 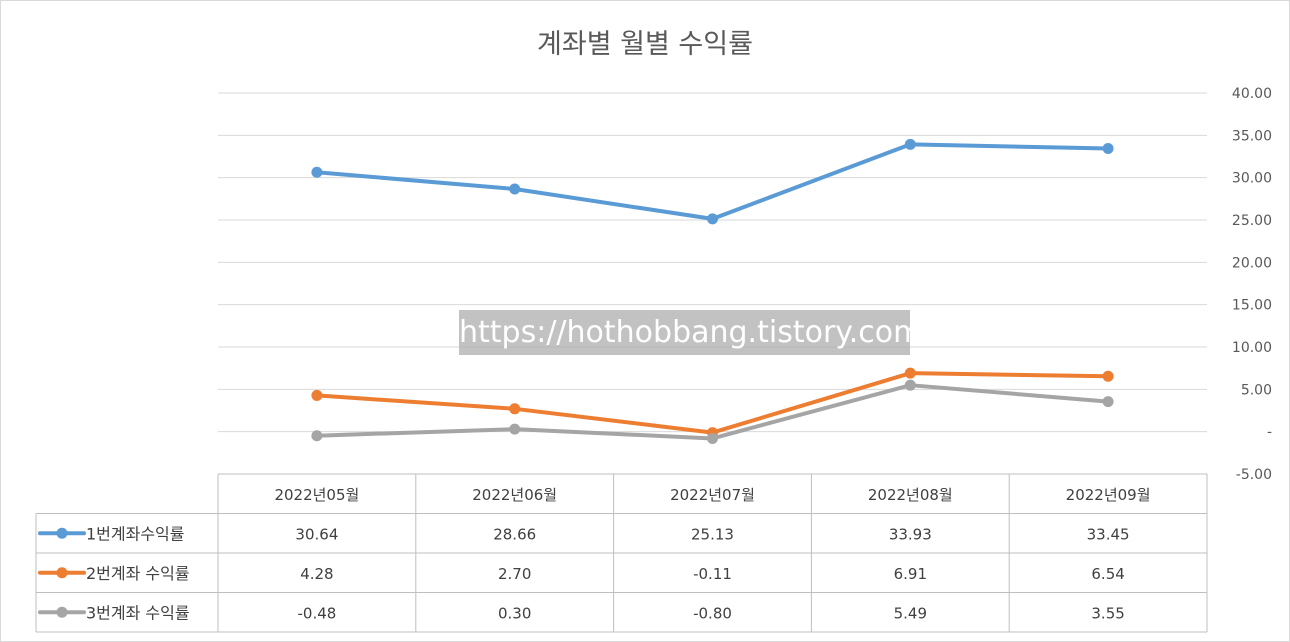 I want to click on data-table-value: 6.54, so click(x=1107, y=574).